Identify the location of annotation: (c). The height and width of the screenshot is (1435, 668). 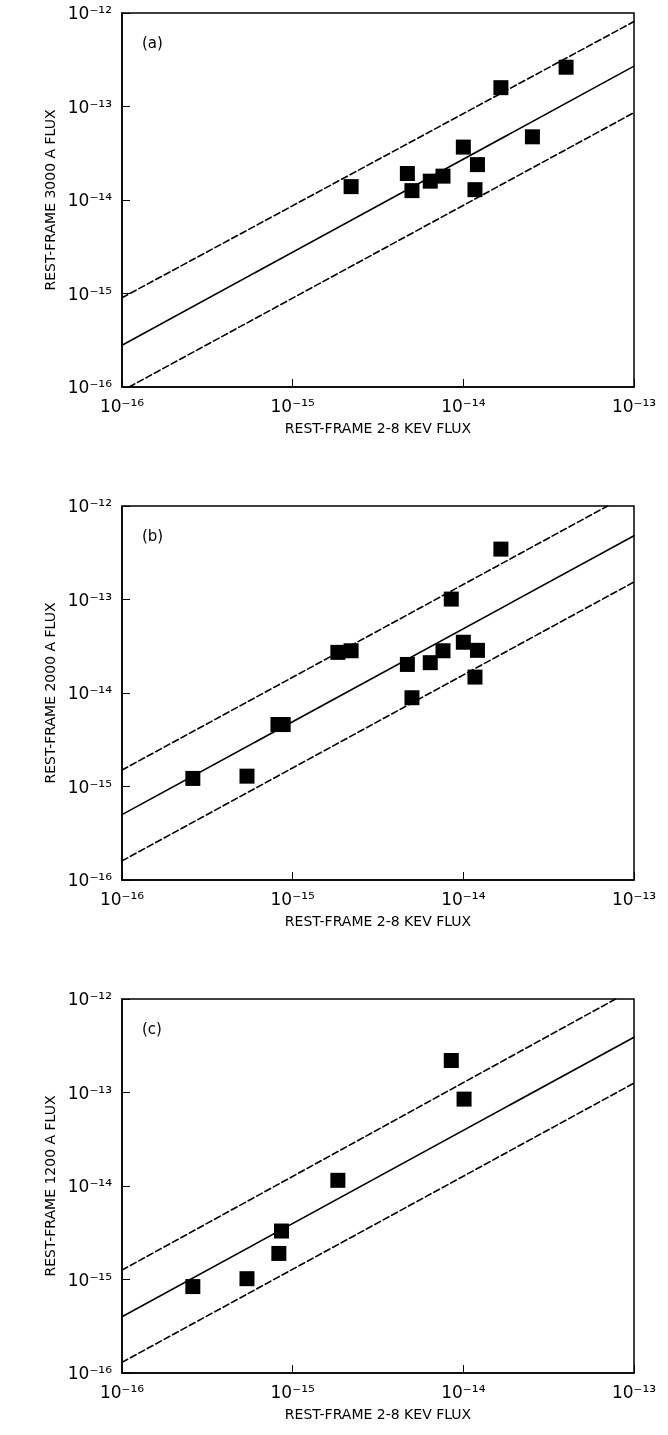
(152, 1028).